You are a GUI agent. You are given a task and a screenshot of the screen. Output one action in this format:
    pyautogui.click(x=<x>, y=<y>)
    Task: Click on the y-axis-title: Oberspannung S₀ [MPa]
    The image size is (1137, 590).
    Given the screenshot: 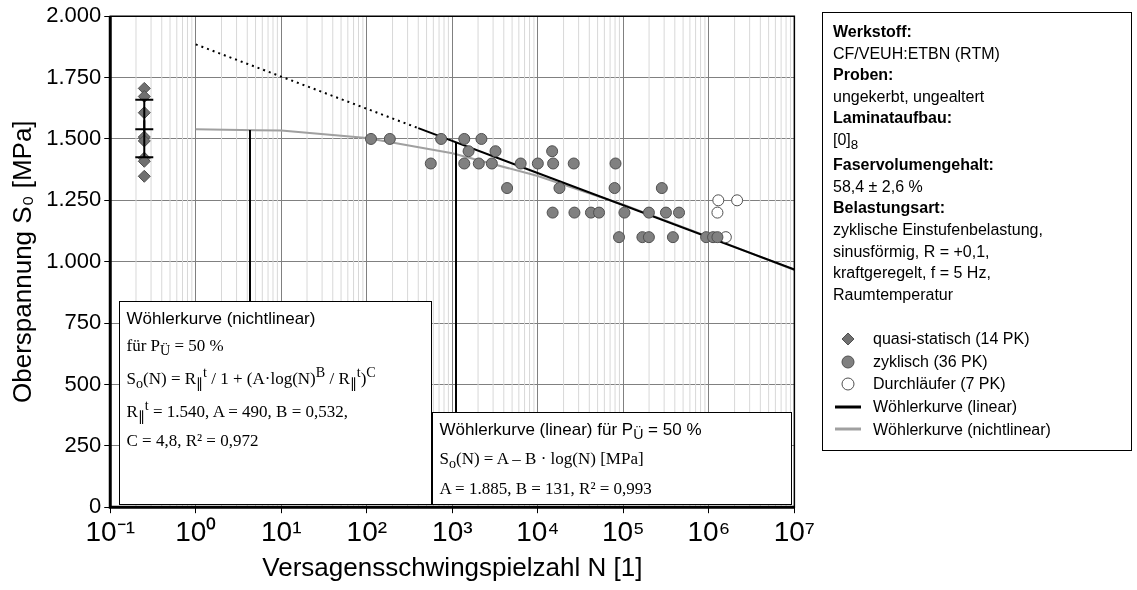 What is the action you would take?
    pyautogui.click(x=21, y=261)
    